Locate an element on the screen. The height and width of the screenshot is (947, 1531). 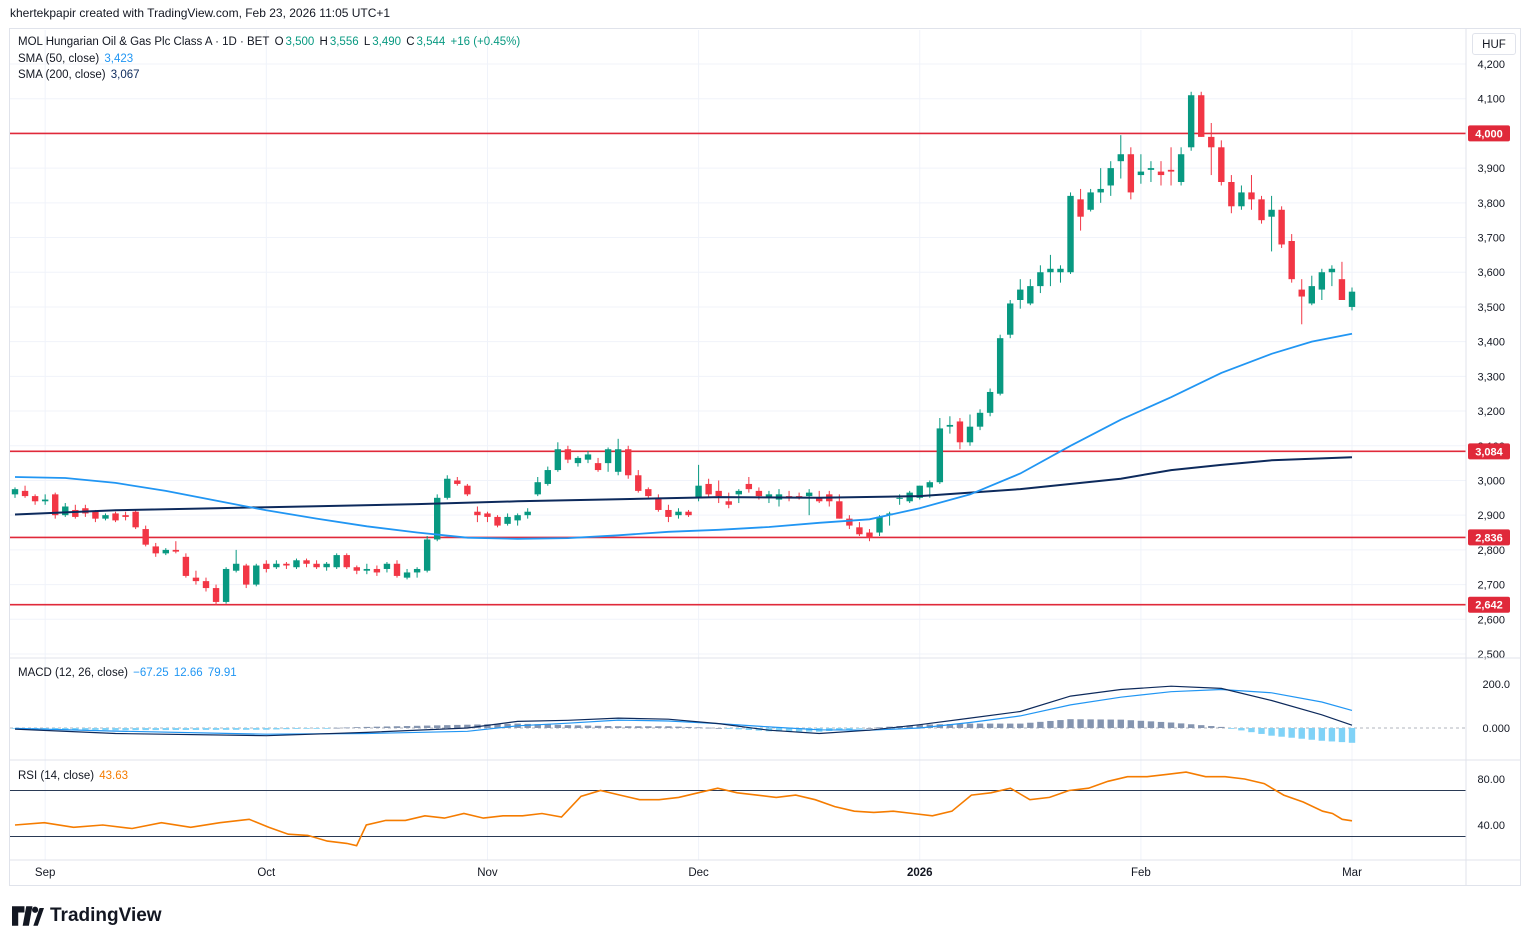
rsi-tick-label: 40.00 is located at coordinates (1491, 826).